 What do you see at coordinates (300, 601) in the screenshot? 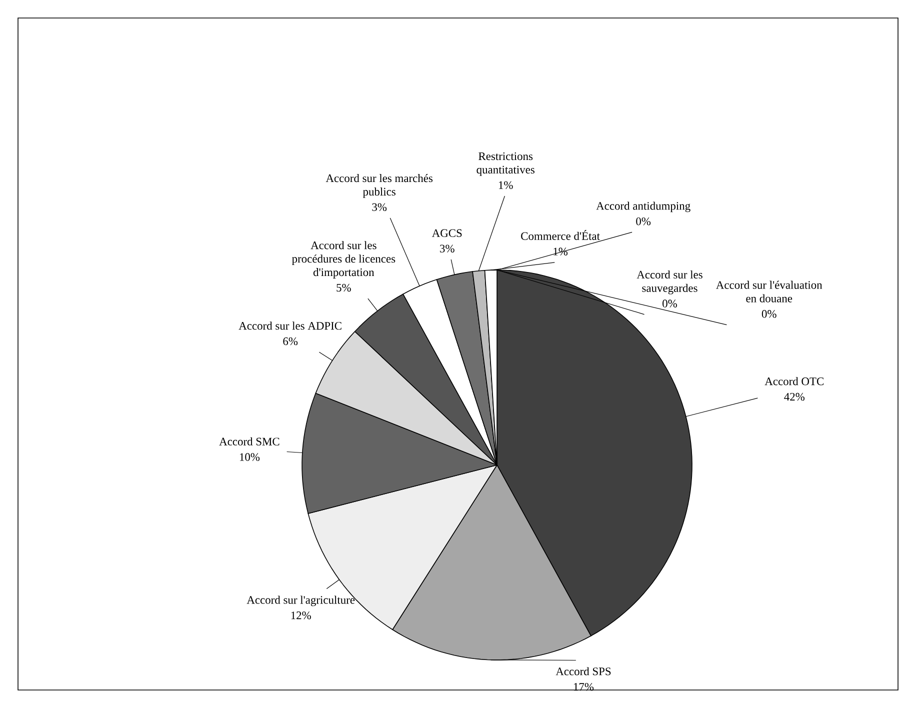
I see `slice-label: Accord sur l'agriculture` at bounding box center [300, 601].